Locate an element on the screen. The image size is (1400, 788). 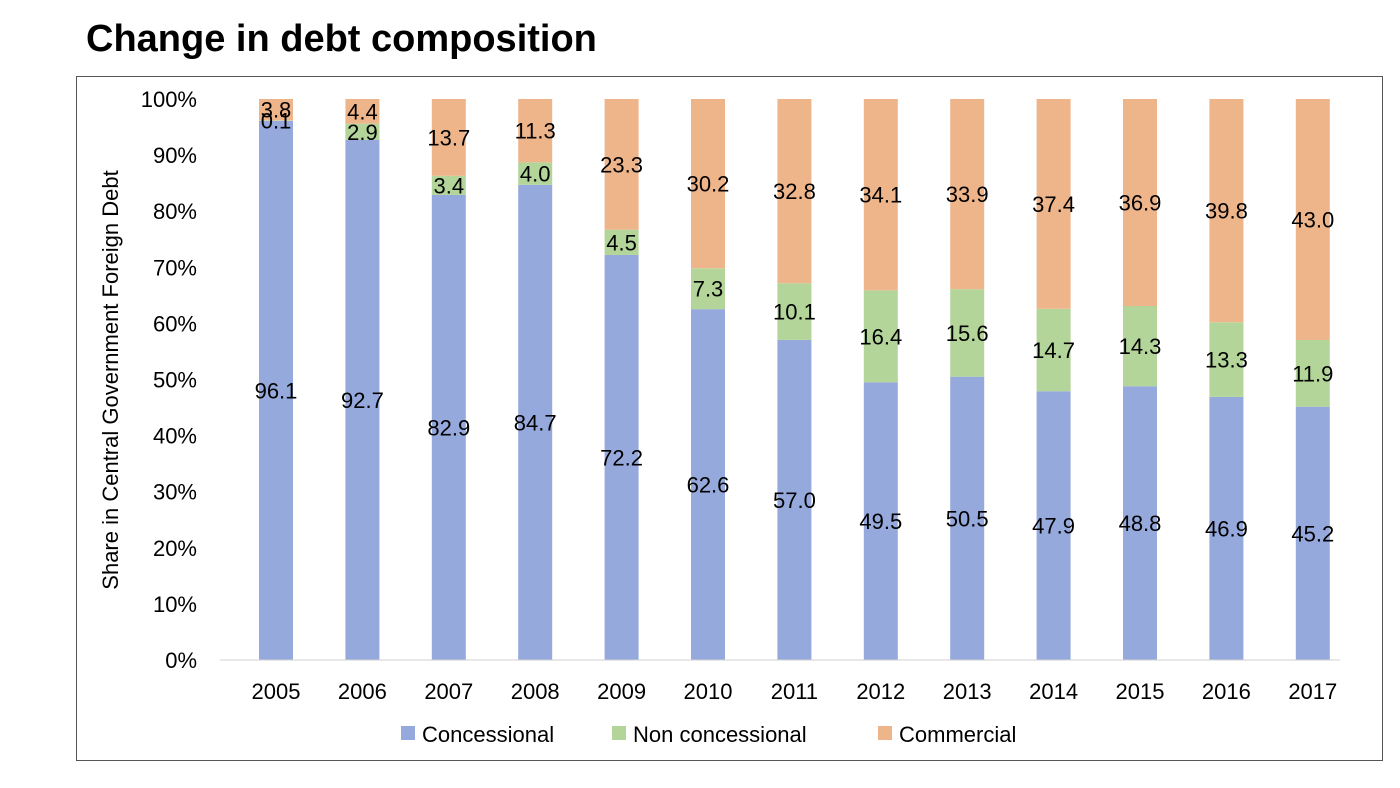
data-label: 49.5 is located at coordinates (880, 521).